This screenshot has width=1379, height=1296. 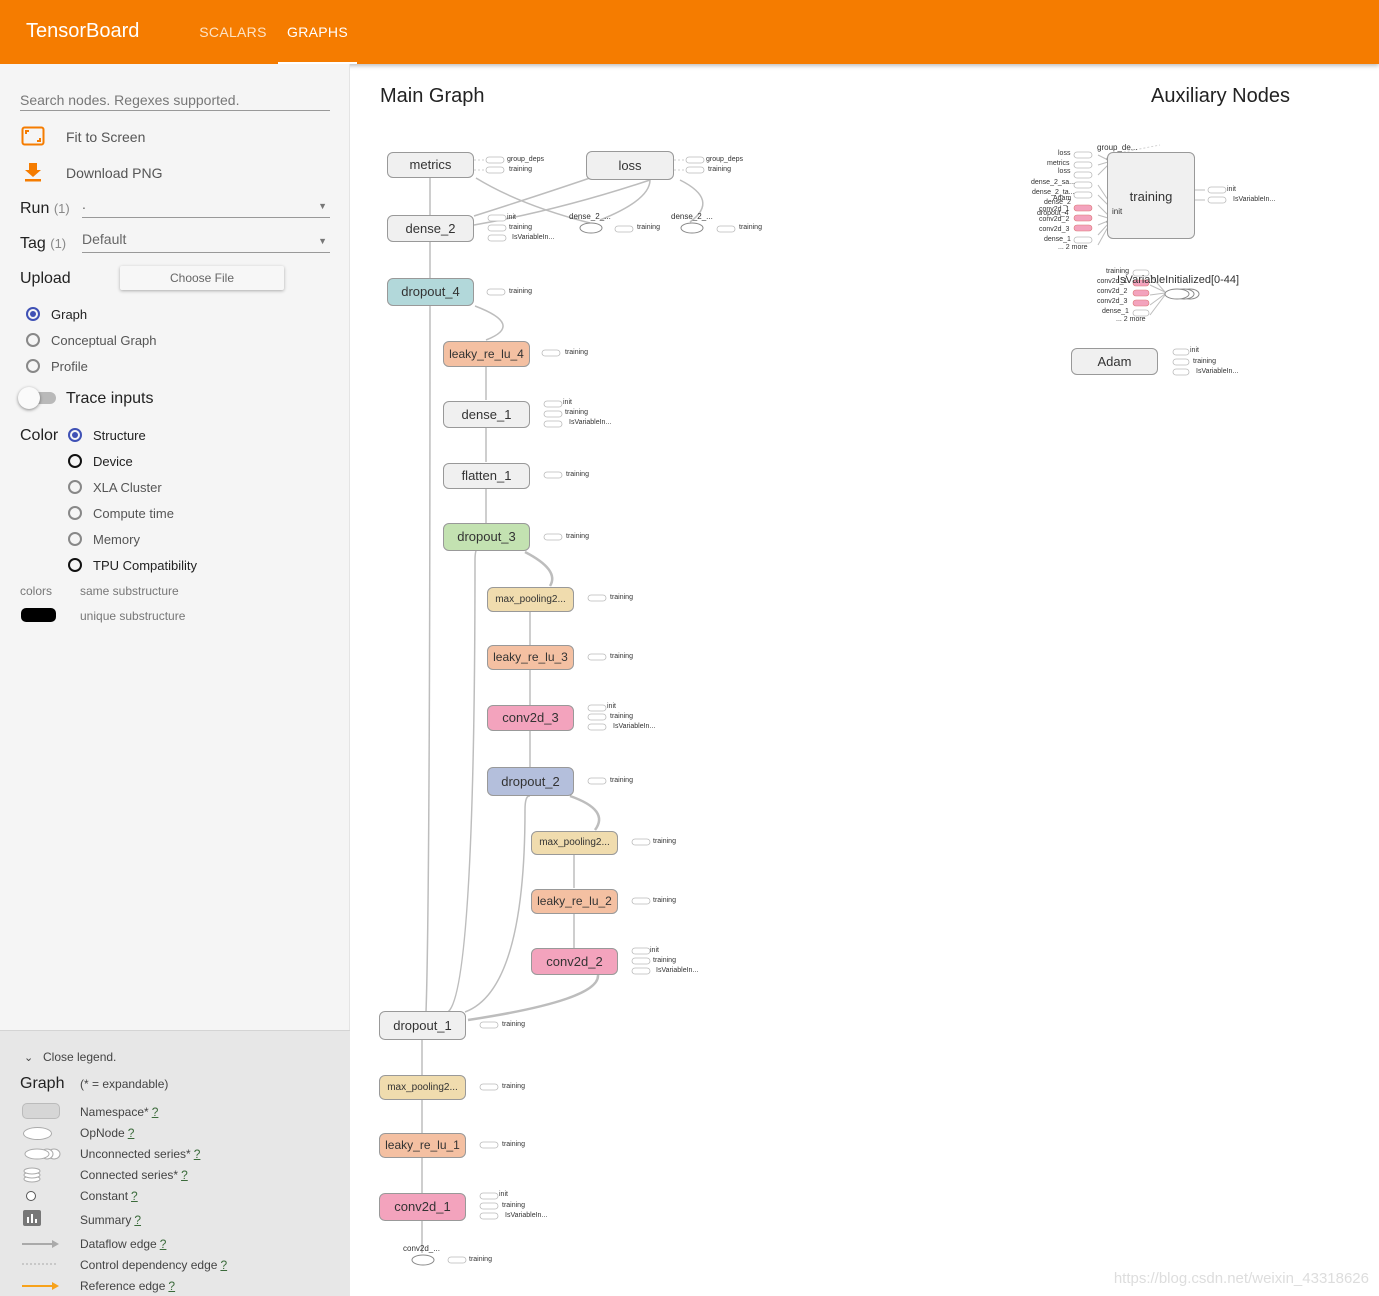 What do you see at coordinates (206, 207) in the screenshot?
I see `run-select: . ▼` at bounding box center [206, 207].